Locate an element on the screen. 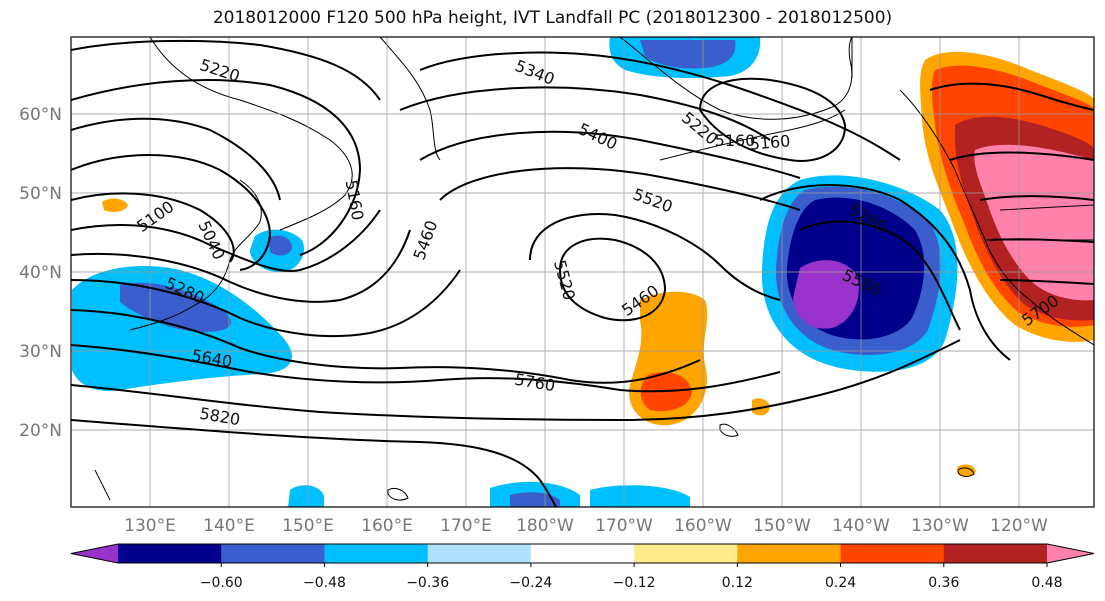 Image resolution: width=1105 pixels, height=601 pixels. latitude-label: 20°N is located at coordinates (40, 431).